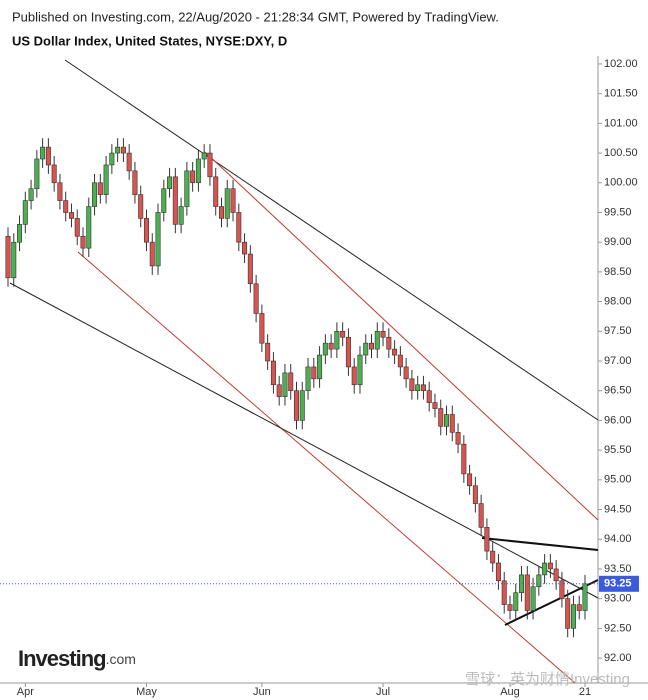  Describe the element at coordinates (618, 272) in the screenshot. I see `y-tick-label: 98.50` at that location.